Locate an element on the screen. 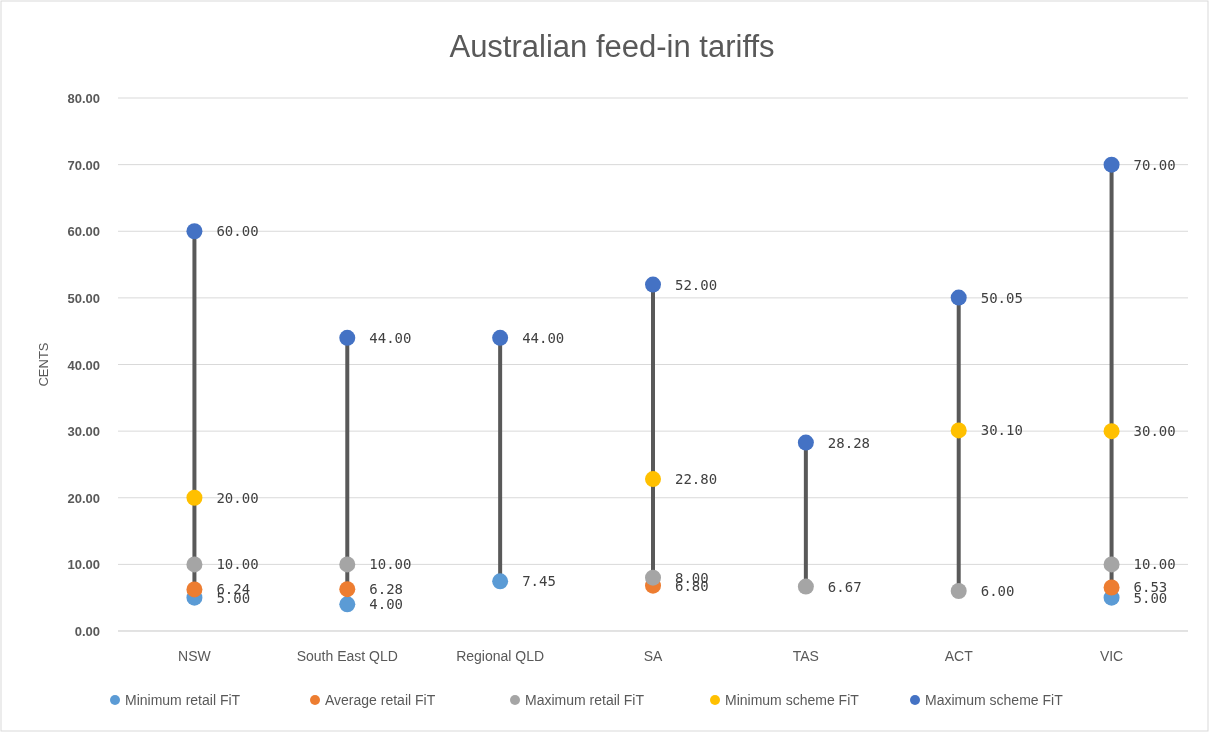 Image resolution: width=1210 pixels, height=733 pixels. y-tick-label: 30.00 is located at coordinates (83, 432).